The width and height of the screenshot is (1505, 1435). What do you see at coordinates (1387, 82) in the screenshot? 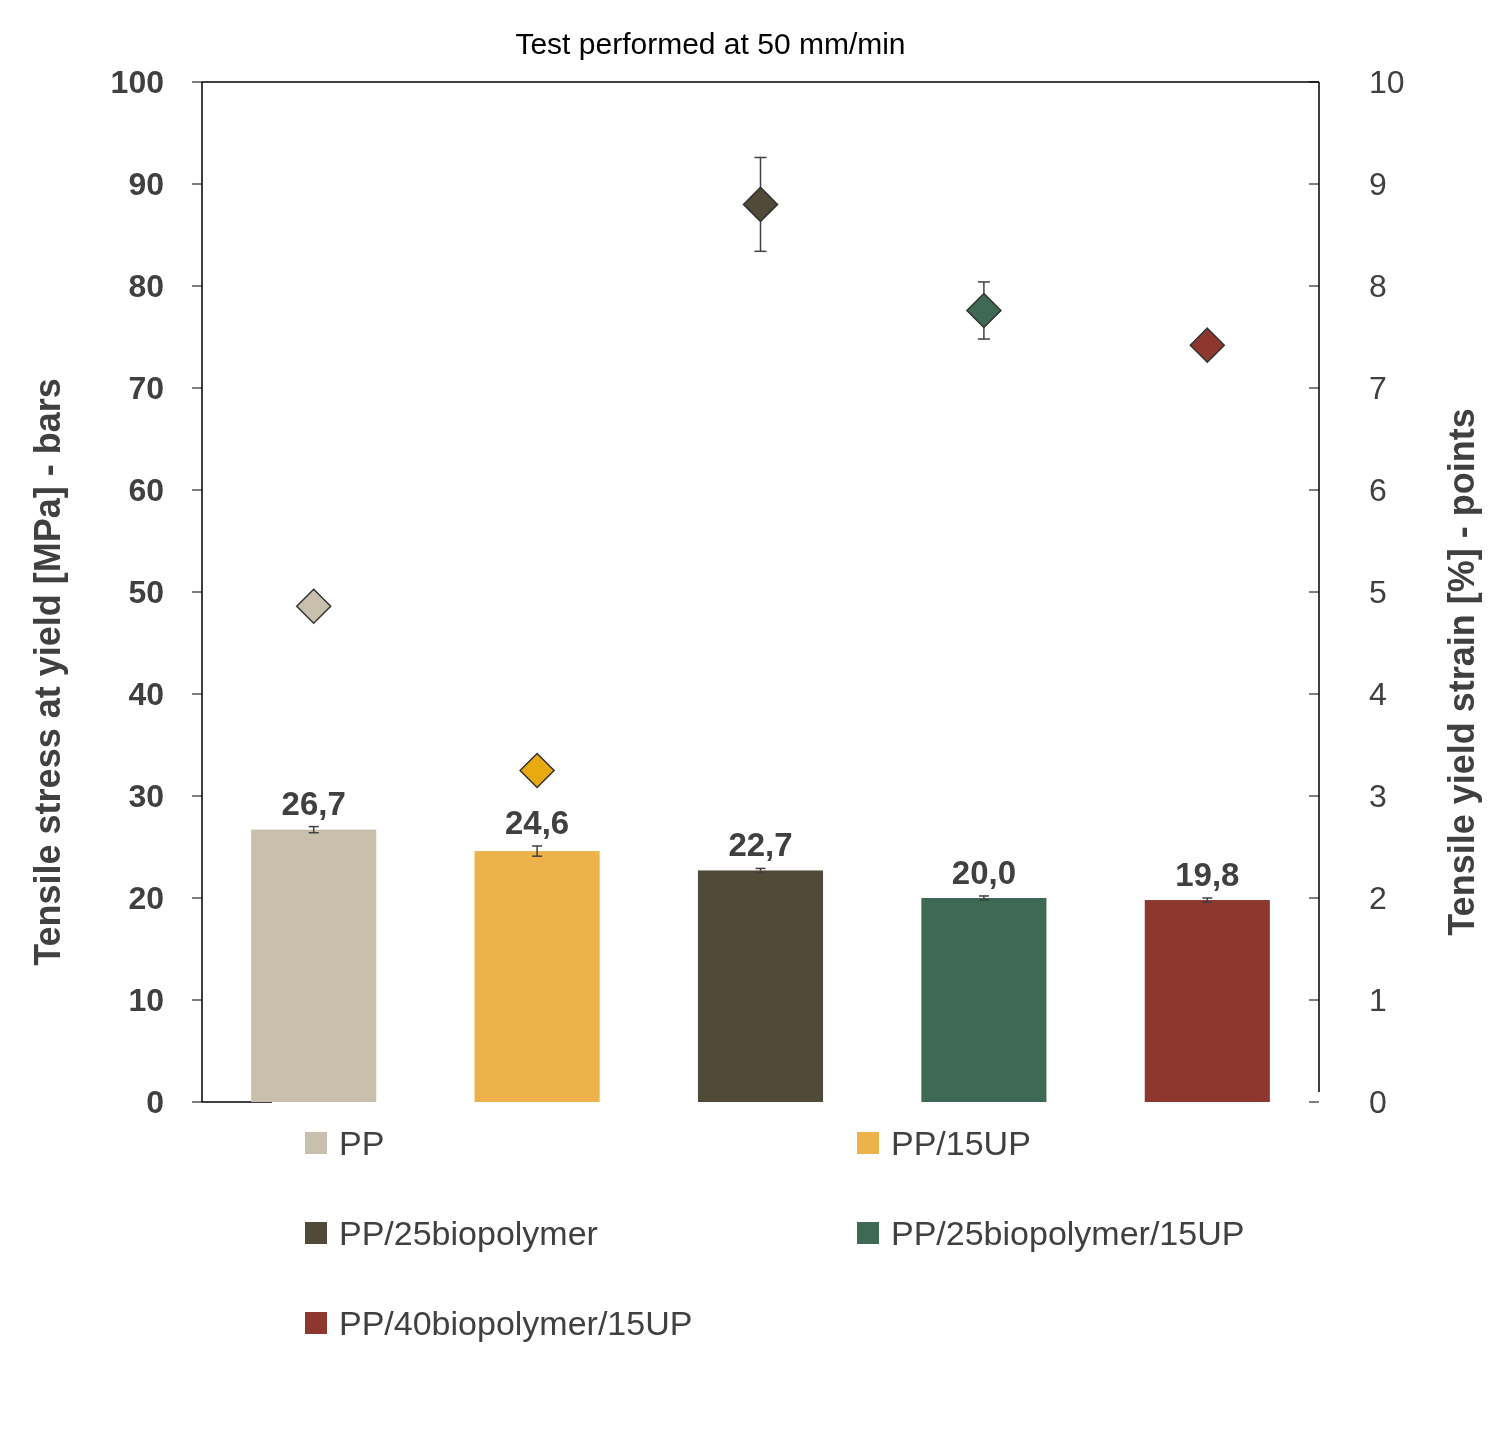
I see `y2-tick-label: 10` at bounding box center [1387, 82].